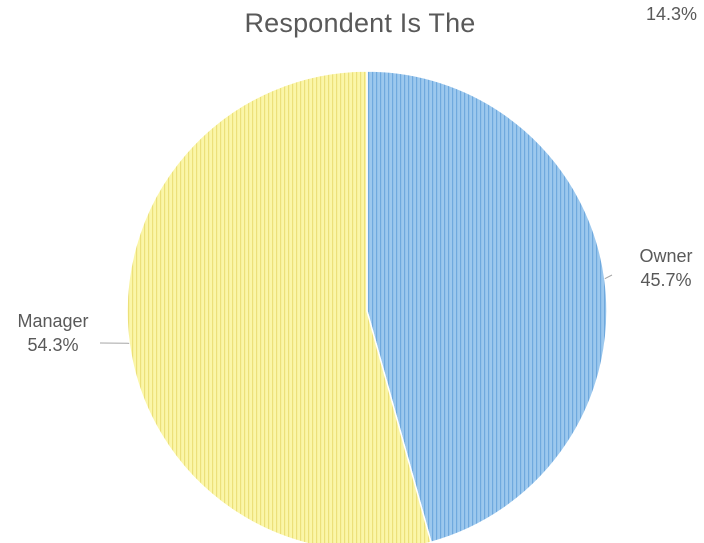 The height and width of the screenshot is (543, 704). Describe the element at coordinates (360, 23) in the screenshot. I see `chart-title: Respondent Is The` at that location.